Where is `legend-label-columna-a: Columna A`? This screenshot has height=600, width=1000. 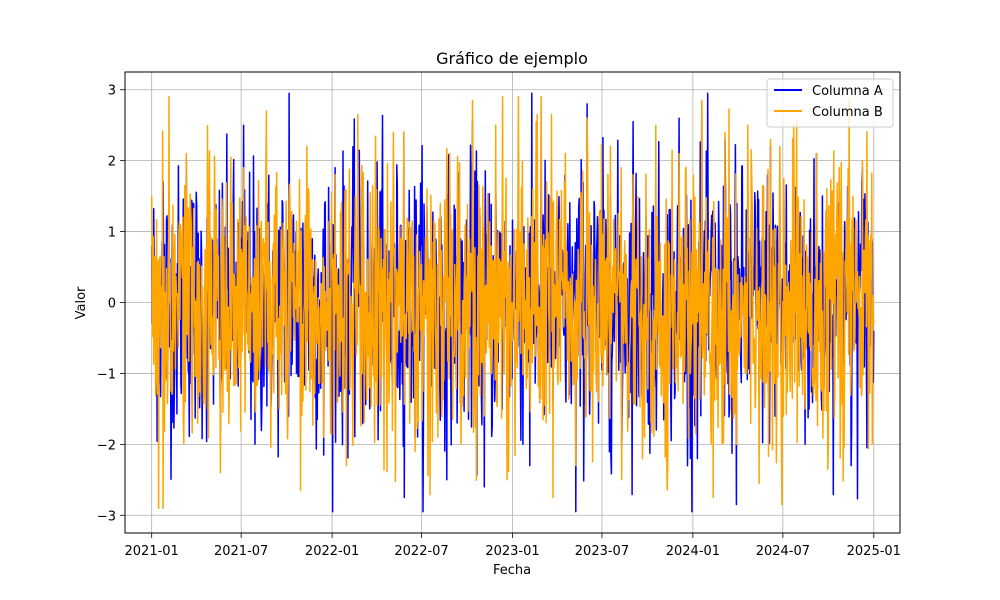
legend-label-columna-a: Columna A is located at coordinates (847, 91).